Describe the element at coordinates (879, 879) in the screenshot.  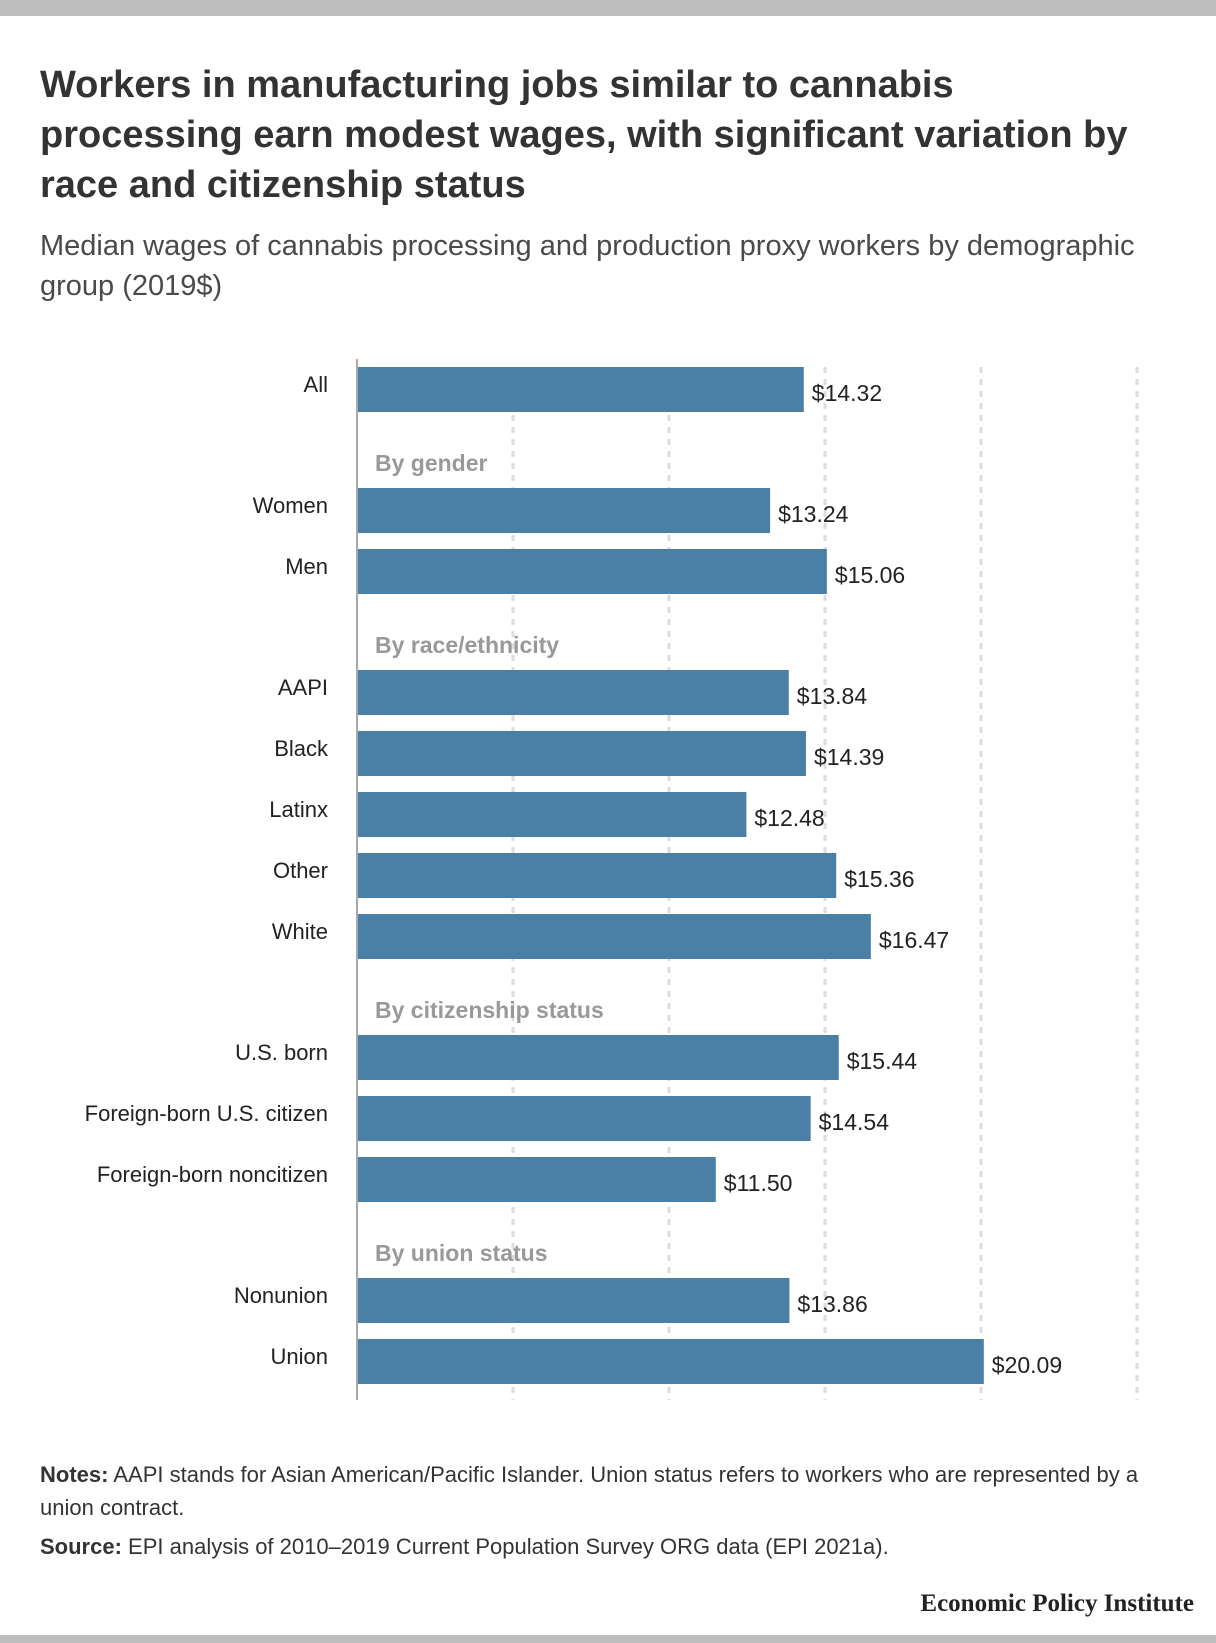
I see `data-label: $15.36` at that location.